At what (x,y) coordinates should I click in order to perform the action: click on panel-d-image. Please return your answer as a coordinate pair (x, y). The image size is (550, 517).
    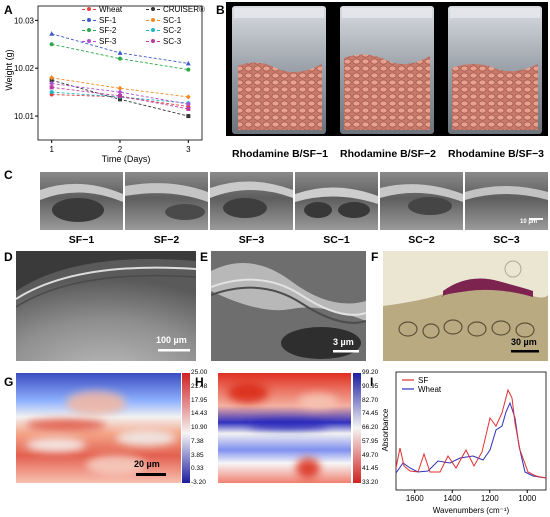
    Looking at the image, I should click on (106, 306).